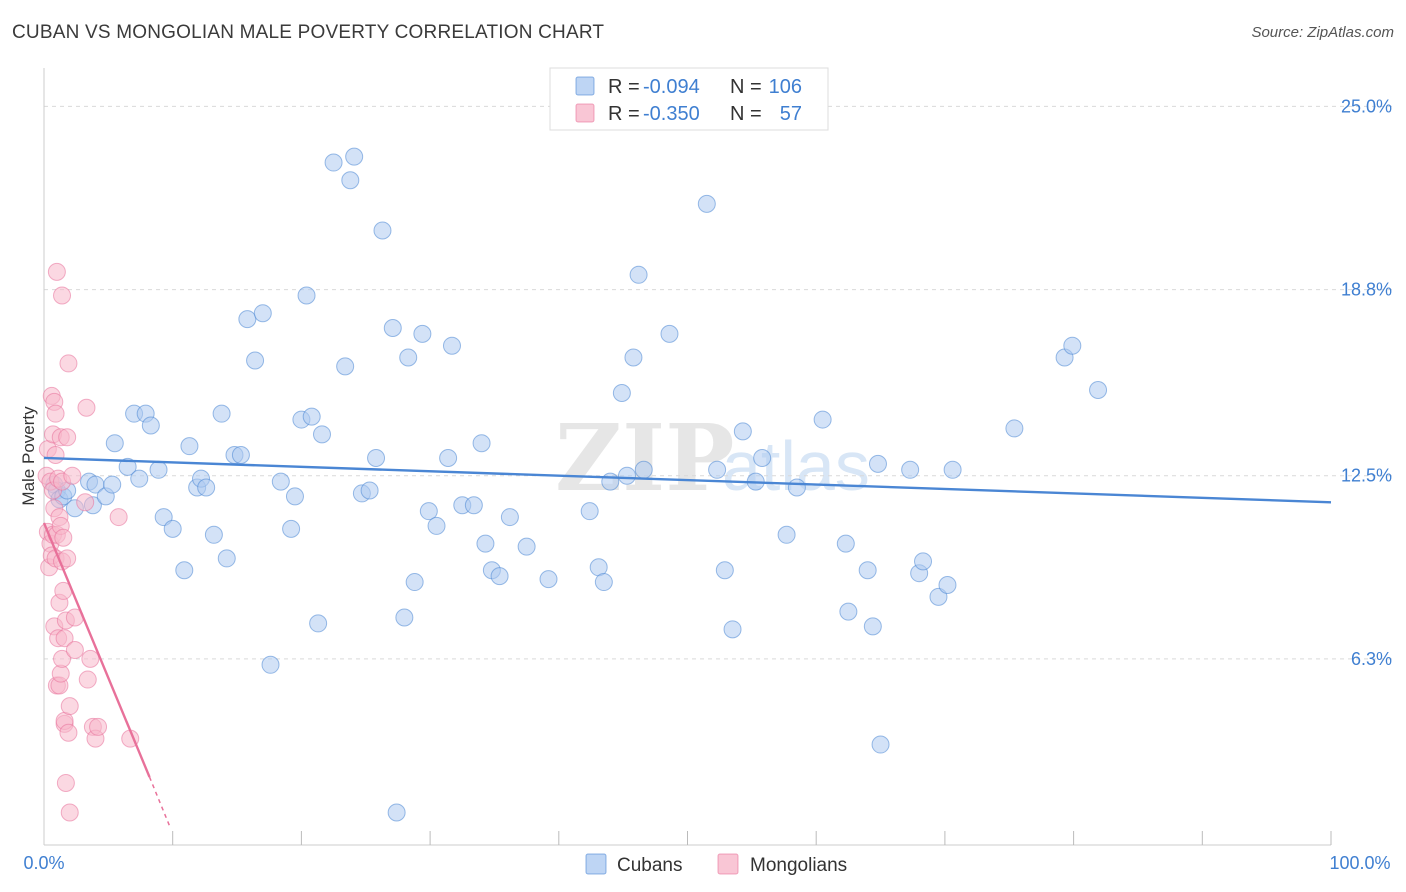 This screenshot has width=1406, height=892. I want to click on y-tick-labels: 6.3% 12.5% 18.8% 25.0%, so click(1366, 382).